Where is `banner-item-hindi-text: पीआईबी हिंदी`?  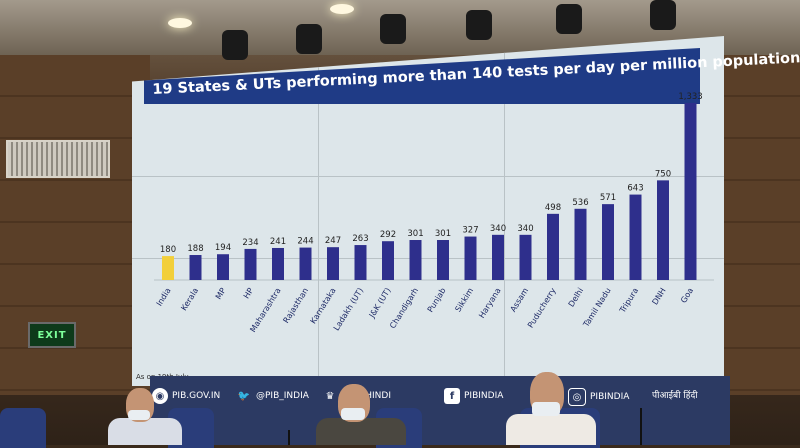 banner-item-hindi-text: पीआईबी हिंदी is located at coordinates (675, 394).